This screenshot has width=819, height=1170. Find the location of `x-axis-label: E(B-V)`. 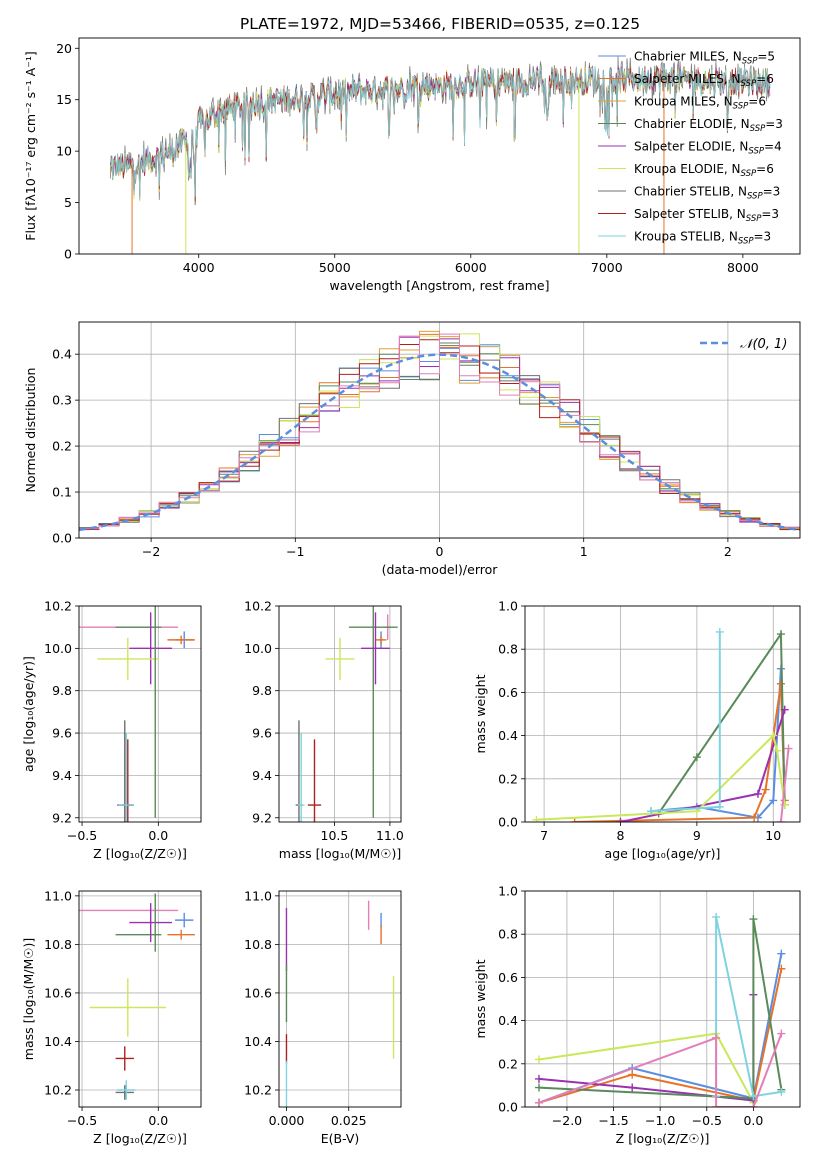

x-axis-label: E(B-V) is located at coordinates (340, 1138).